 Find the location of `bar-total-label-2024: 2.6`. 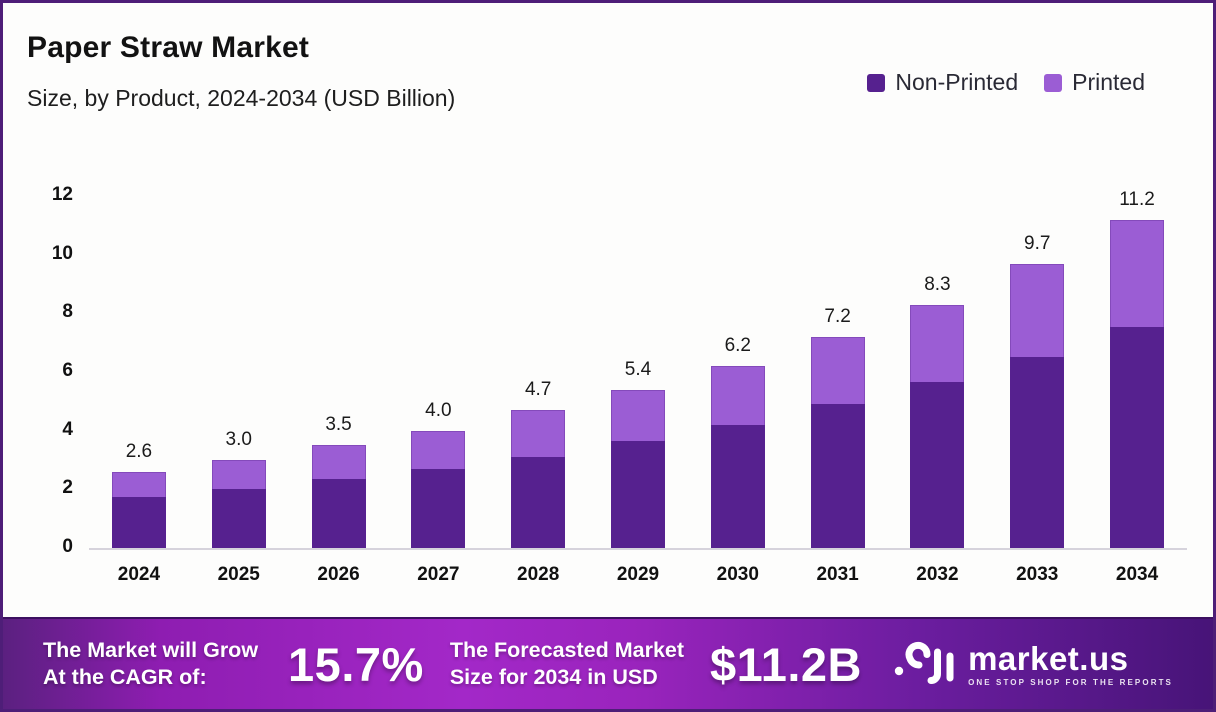

bar-total-label-2024: 2.6 is located at coordinates (139, 451).